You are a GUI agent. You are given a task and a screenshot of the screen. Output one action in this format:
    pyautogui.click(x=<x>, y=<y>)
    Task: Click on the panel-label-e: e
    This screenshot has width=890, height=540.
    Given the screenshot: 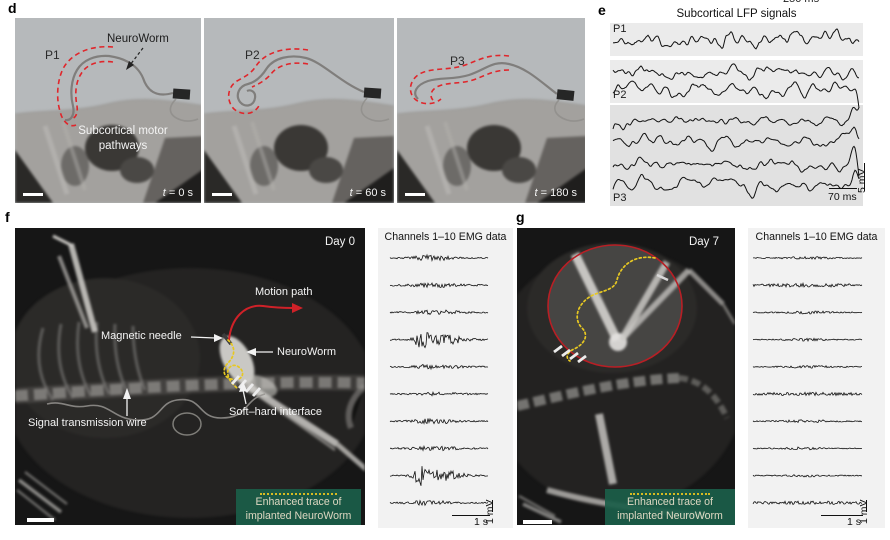 What is the action you would take?
    pyautogui.click(x=602, y=10)
    